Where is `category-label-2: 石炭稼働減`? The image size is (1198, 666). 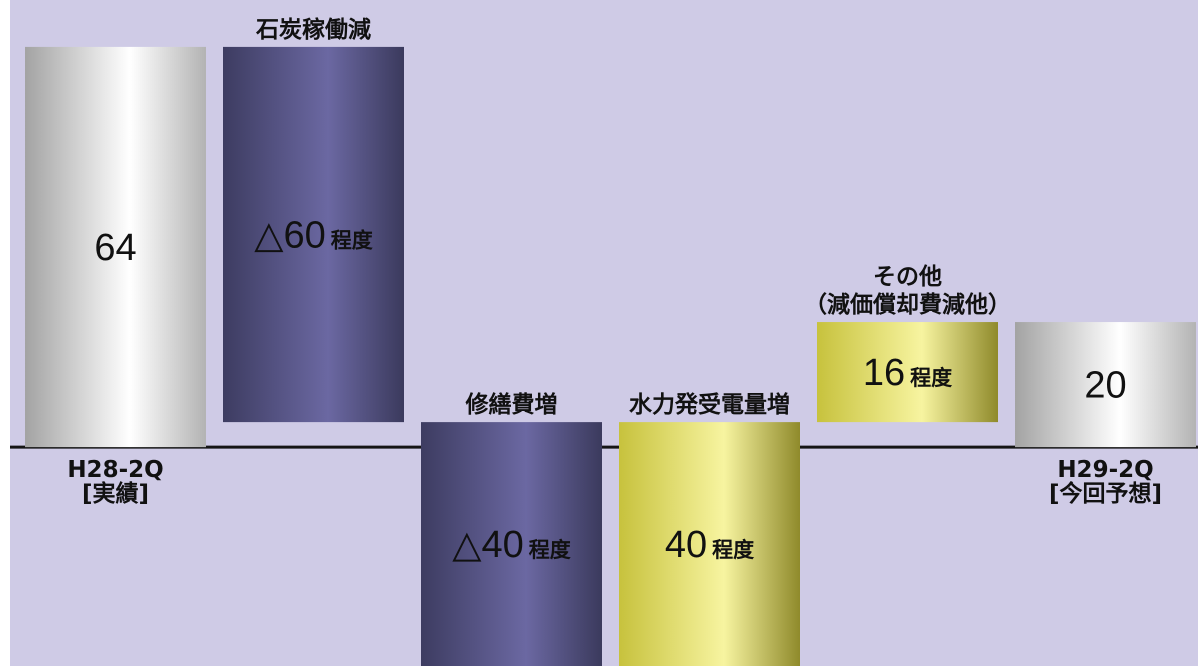
category-label-2: 石炭稼働減 is located at coordinates (313, 29).